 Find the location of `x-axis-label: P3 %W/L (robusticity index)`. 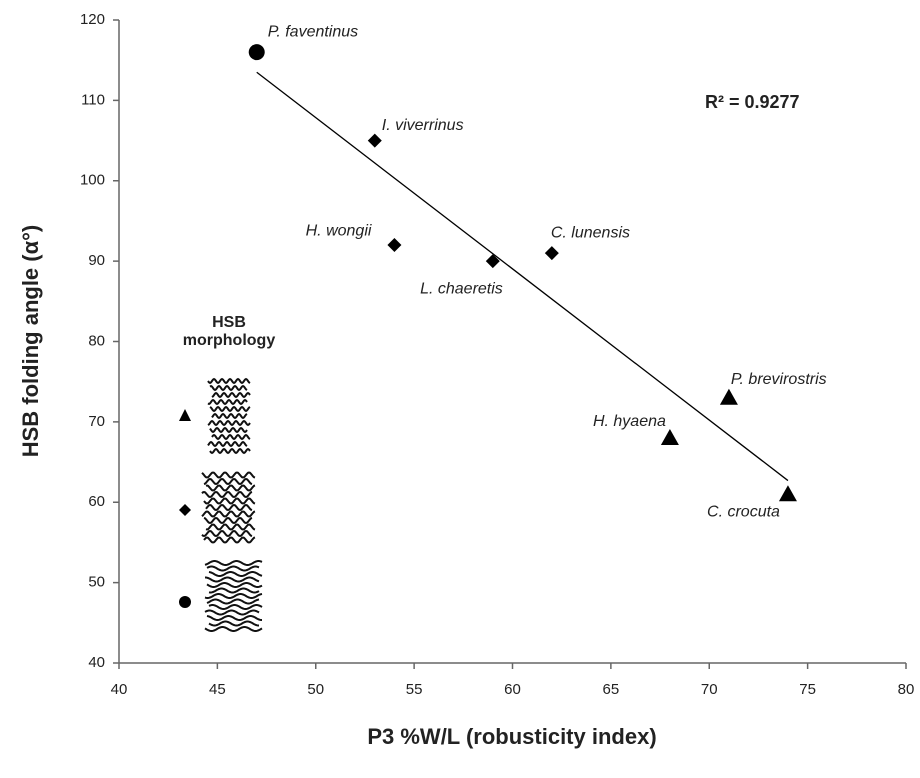

x-axis-label: P3 %W/L (robusticity index) is located at coordinates (511, 736).